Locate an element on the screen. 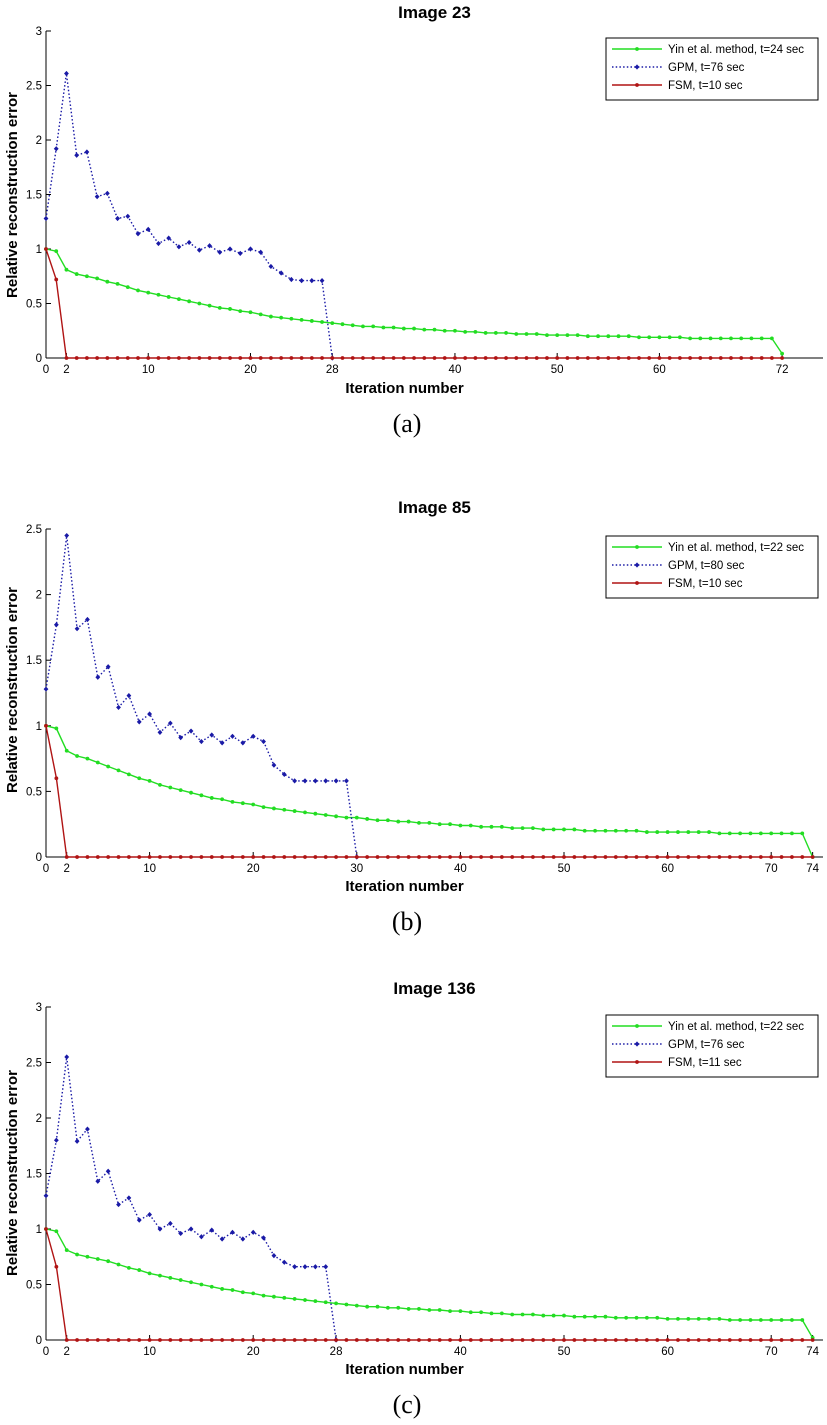 The height and width of the screenshot is (1425, 827). chart-title: Image 23 is located at coordinates (434, 12).